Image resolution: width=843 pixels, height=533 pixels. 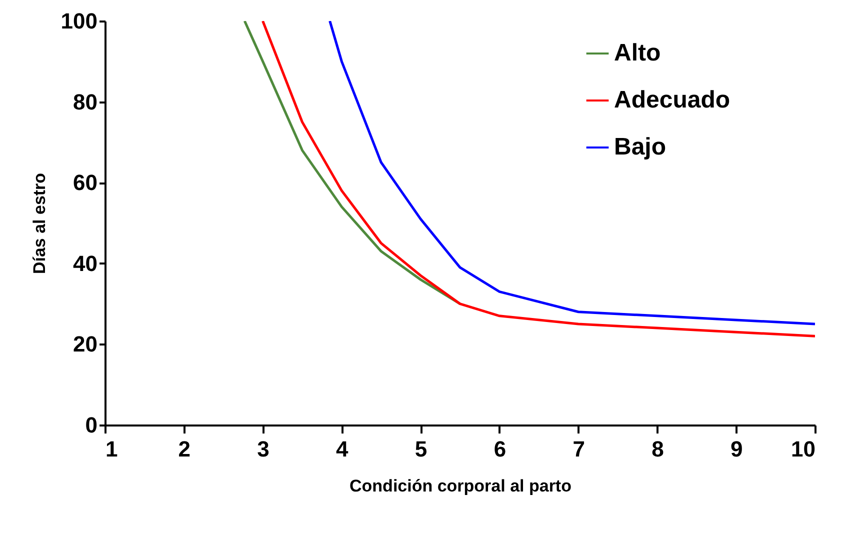 I want to click on x-axis-title: Condición corporal al parto, so click(x=461, y=486).